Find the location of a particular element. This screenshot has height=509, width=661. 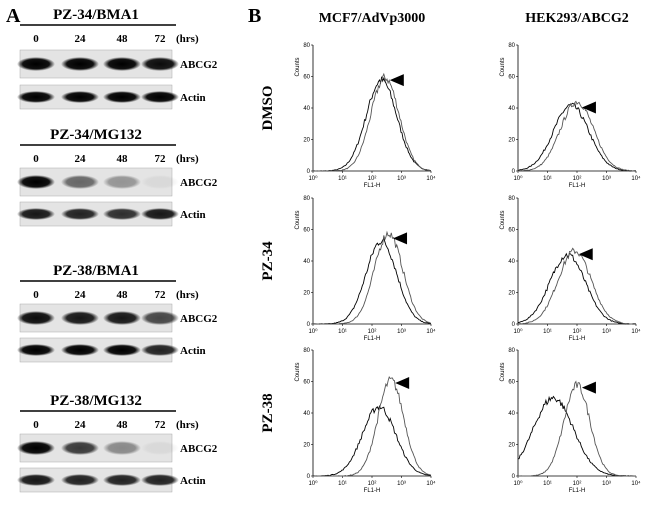

row-title: PZ-34 is located at coordinates (268, 261).